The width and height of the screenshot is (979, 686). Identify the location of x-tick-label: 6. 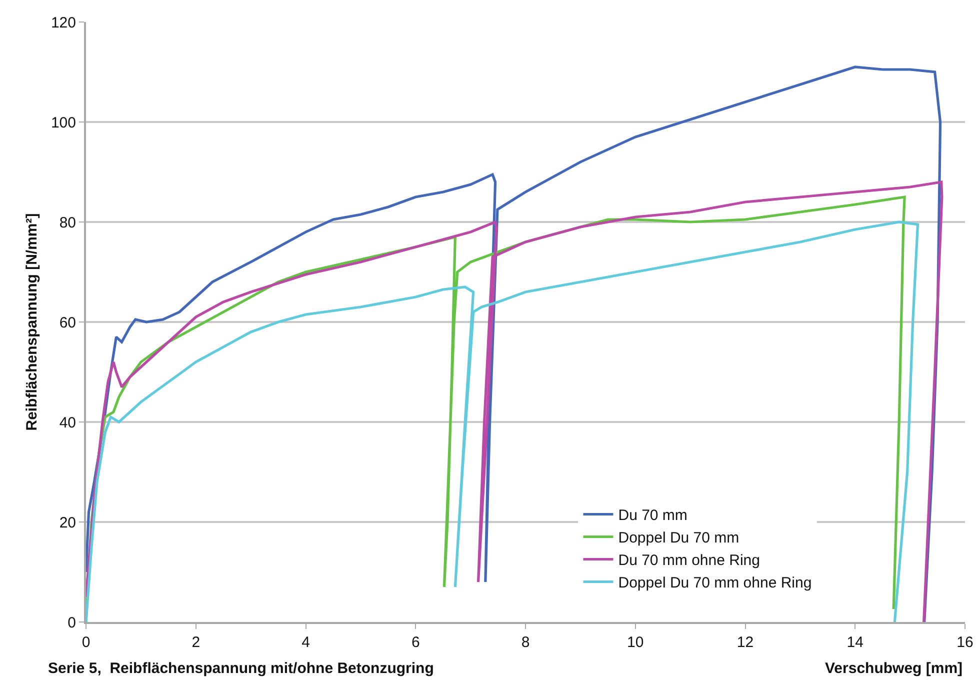
(415, 642).